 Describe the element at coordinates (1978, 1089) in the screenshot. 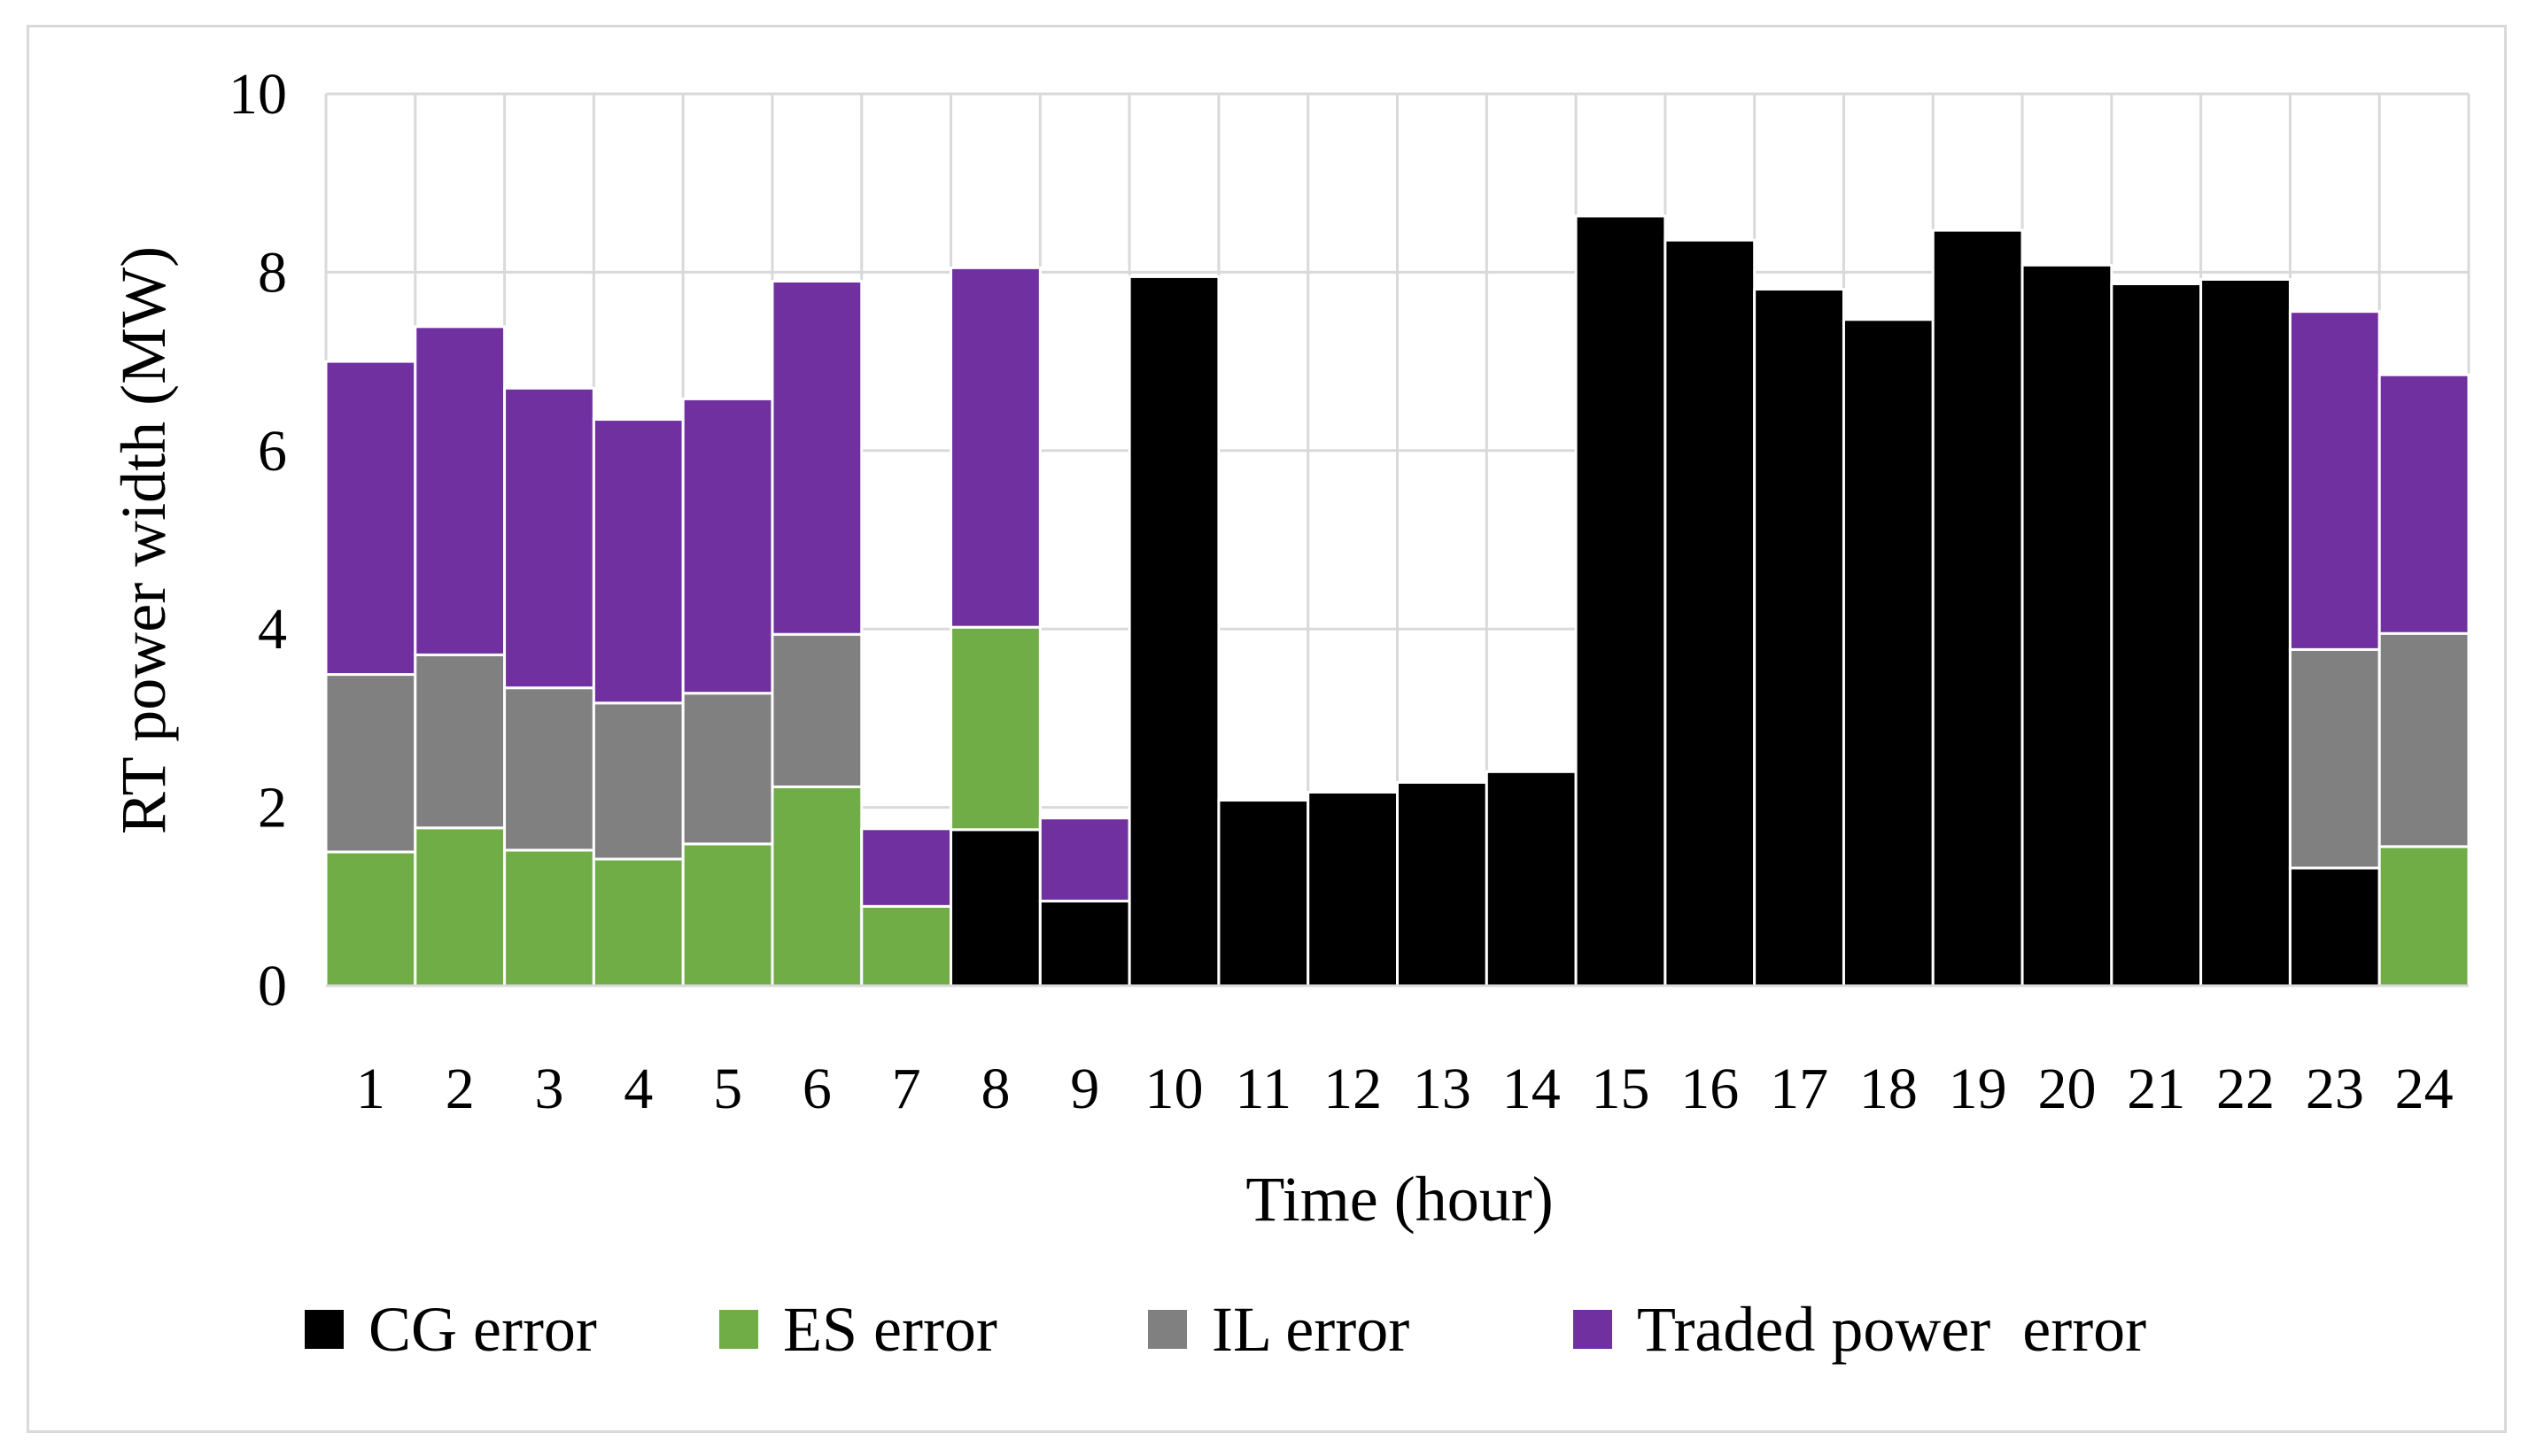

I see `x-tick-label: 19` at that location.